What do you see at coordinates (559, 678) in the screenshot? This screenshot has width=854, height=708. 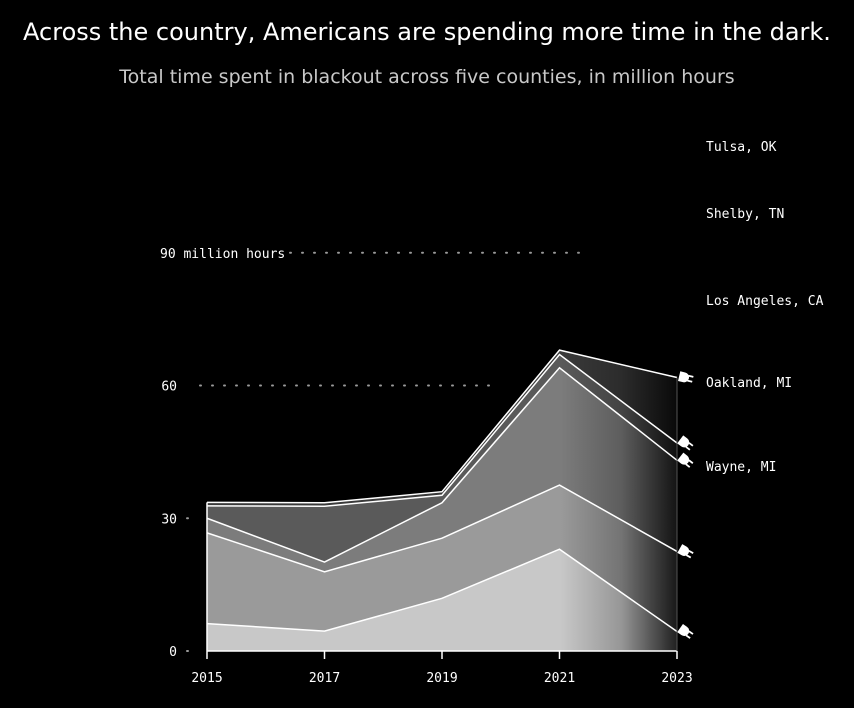 I see `x-tick-label-2021: 2021` at bounding box center [559, 678].